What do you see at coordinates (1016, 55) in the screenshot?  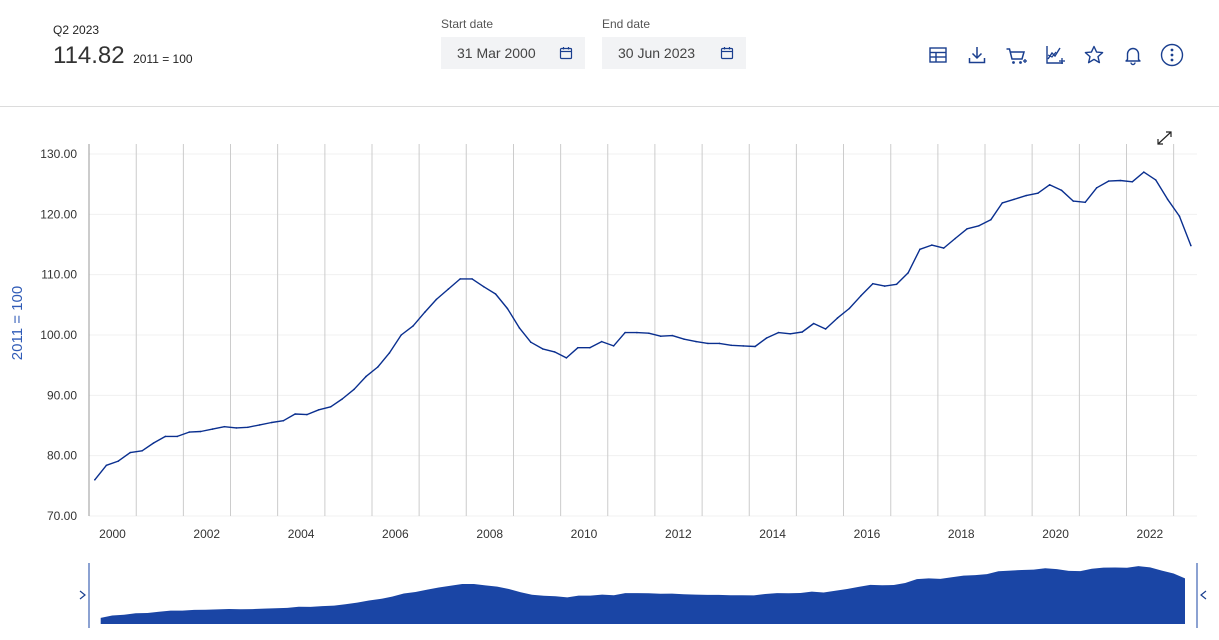 I see `add-to-cart-button` at bounding box center [1016, 55].